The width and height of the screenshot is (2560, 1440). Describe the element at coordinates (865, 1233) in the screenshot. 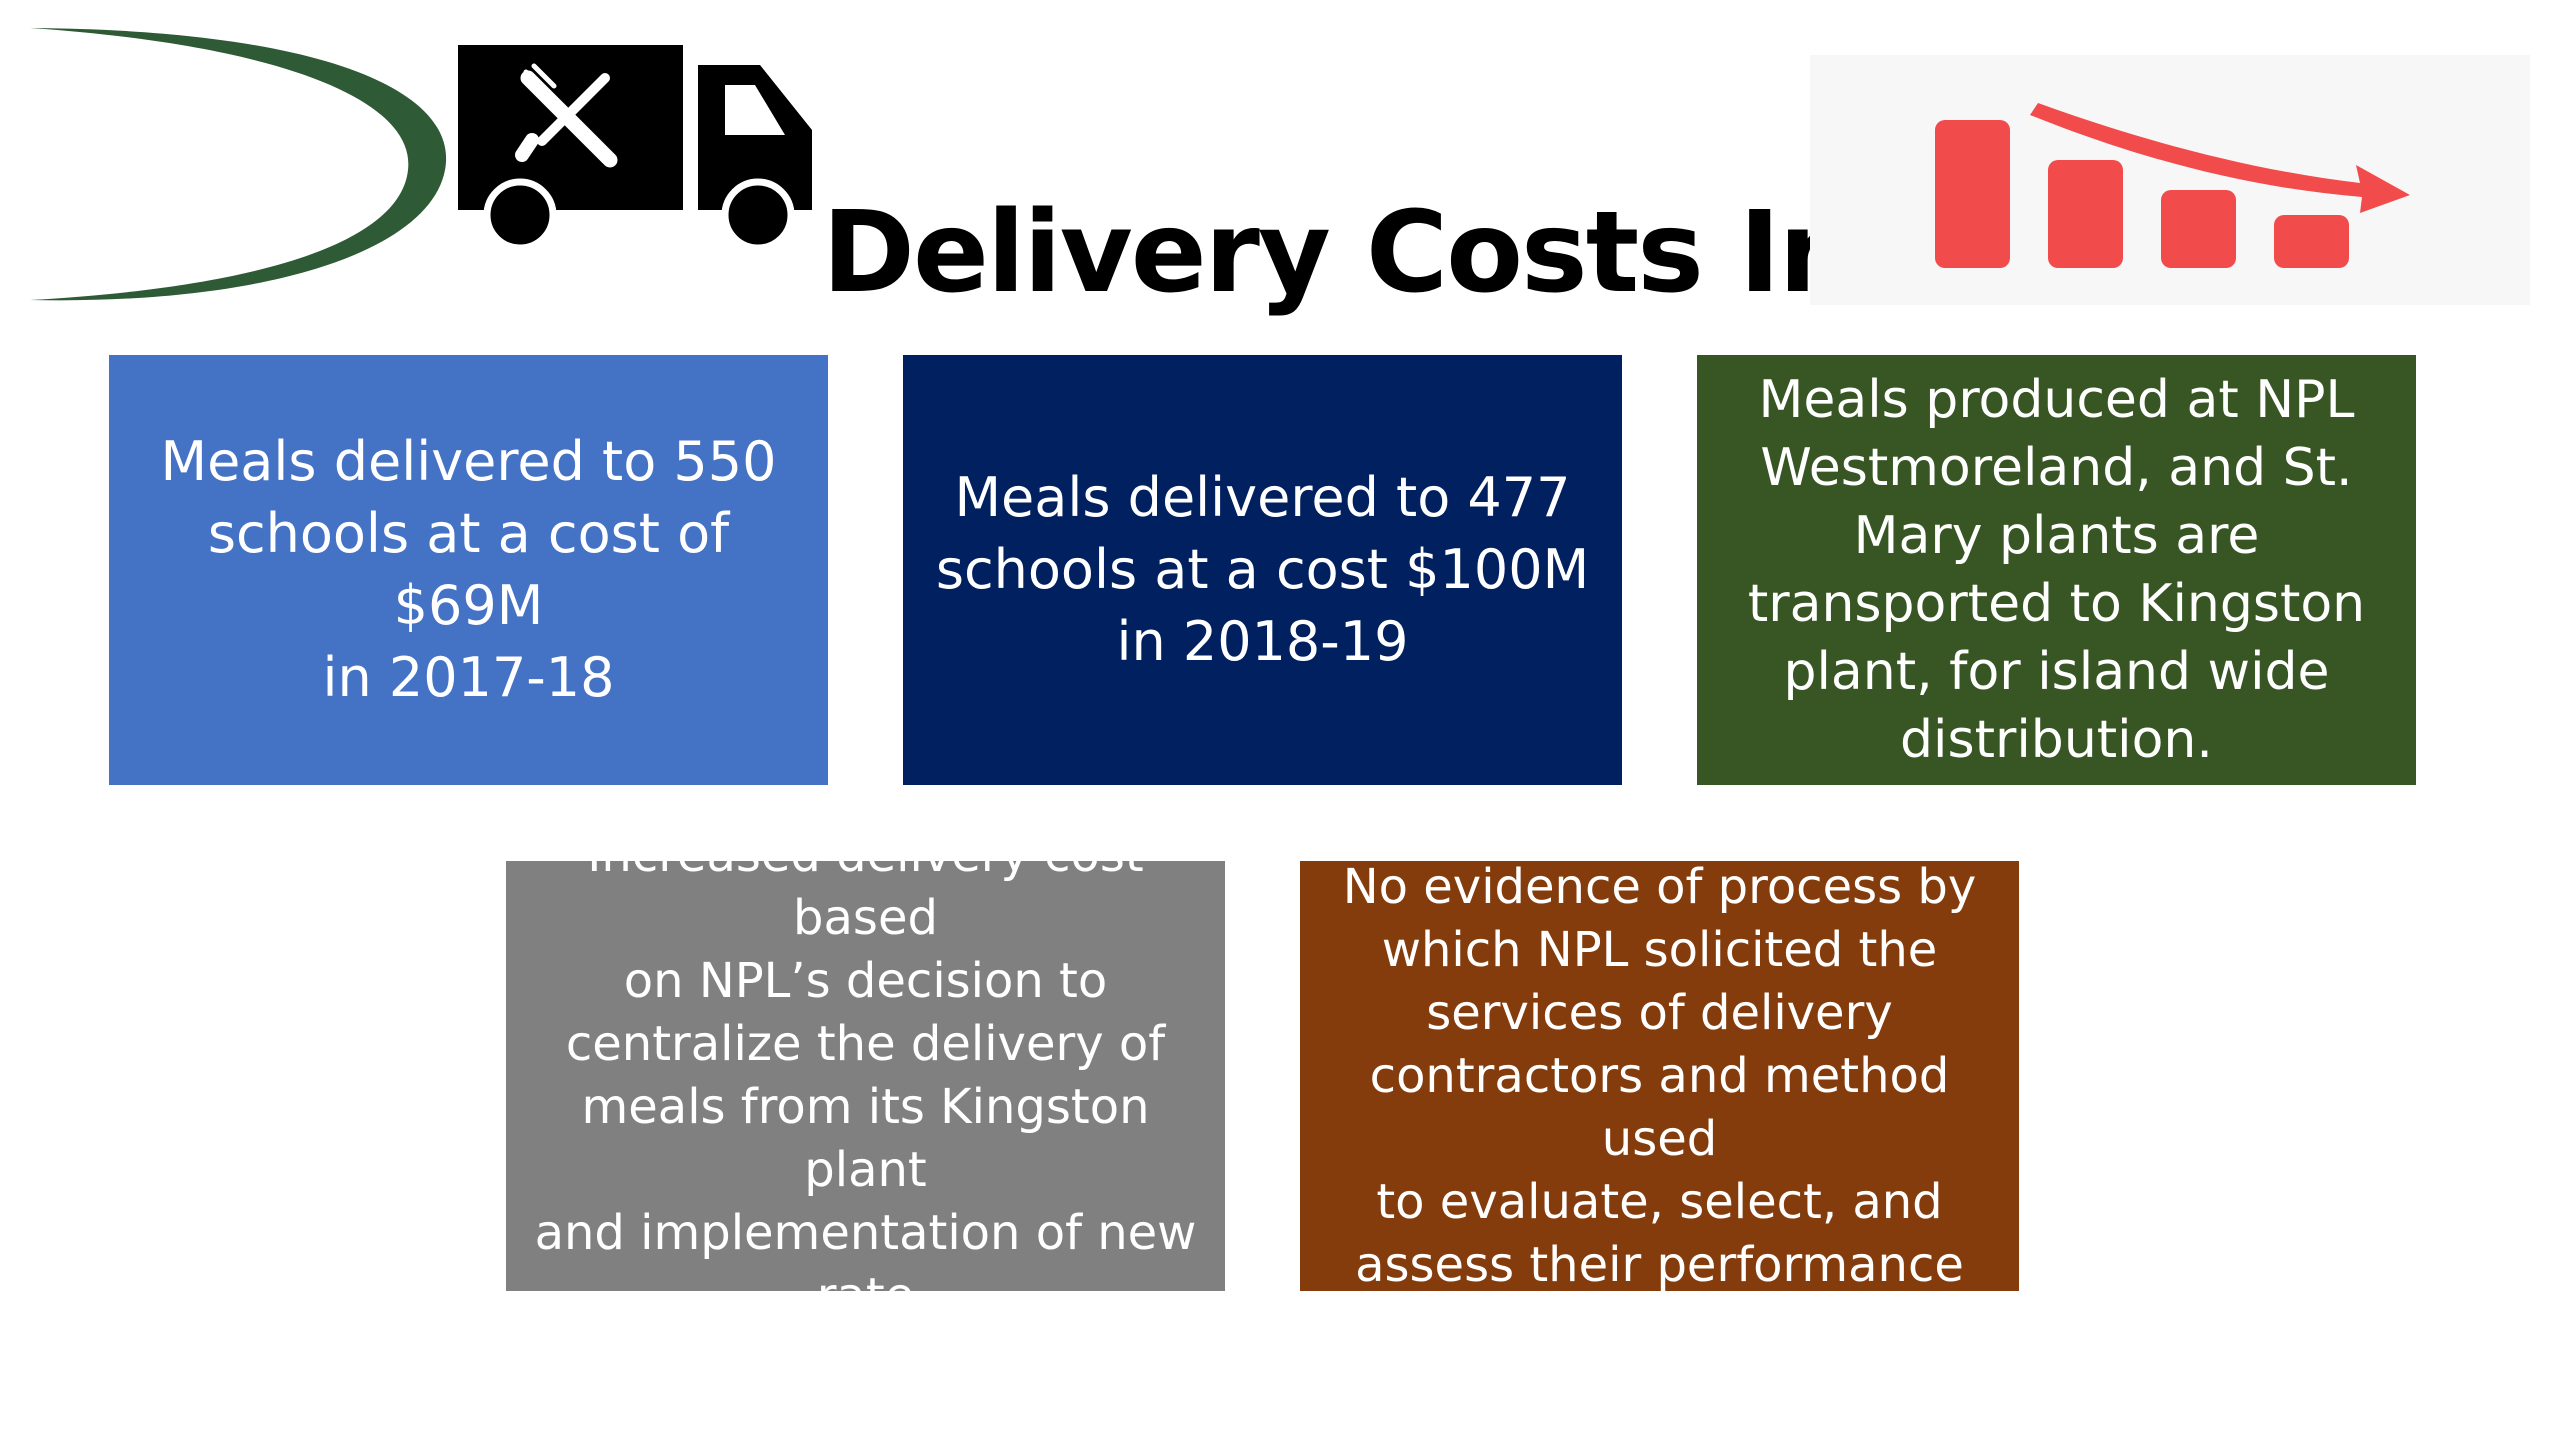

I see `box-line: and implementation of new` at that location.